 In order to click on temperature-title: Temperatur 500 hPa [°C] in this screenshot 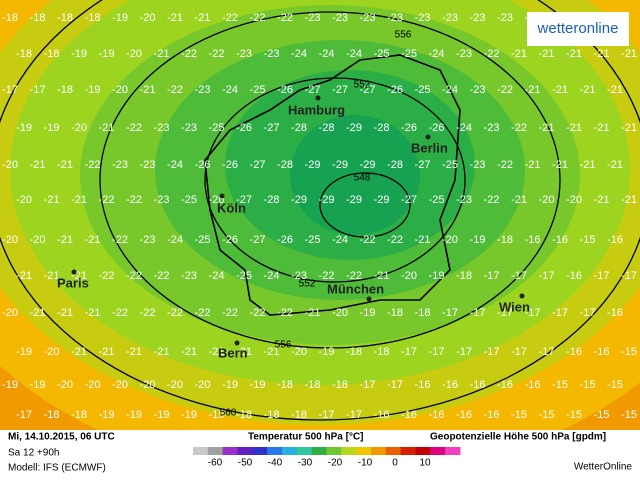, I will do `click(306, 437)`.